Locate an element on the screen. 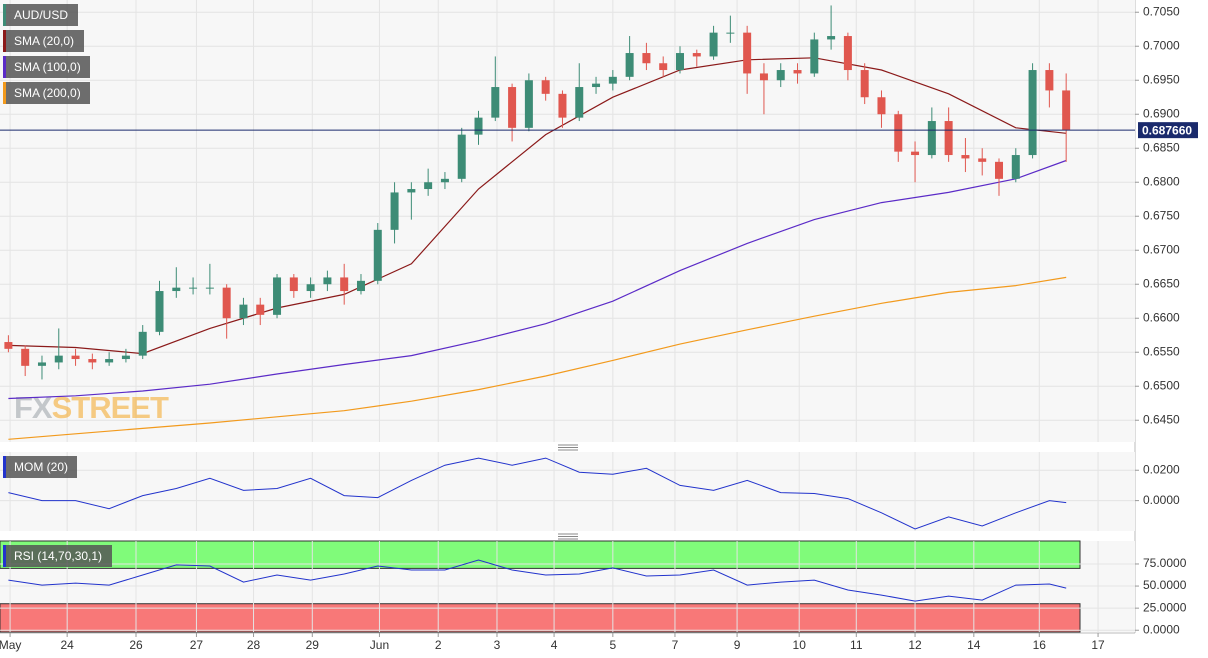 This screenshot has width=1208, height=658. y-tick-label: 75.0000 is located at coordinates (1165, 563).